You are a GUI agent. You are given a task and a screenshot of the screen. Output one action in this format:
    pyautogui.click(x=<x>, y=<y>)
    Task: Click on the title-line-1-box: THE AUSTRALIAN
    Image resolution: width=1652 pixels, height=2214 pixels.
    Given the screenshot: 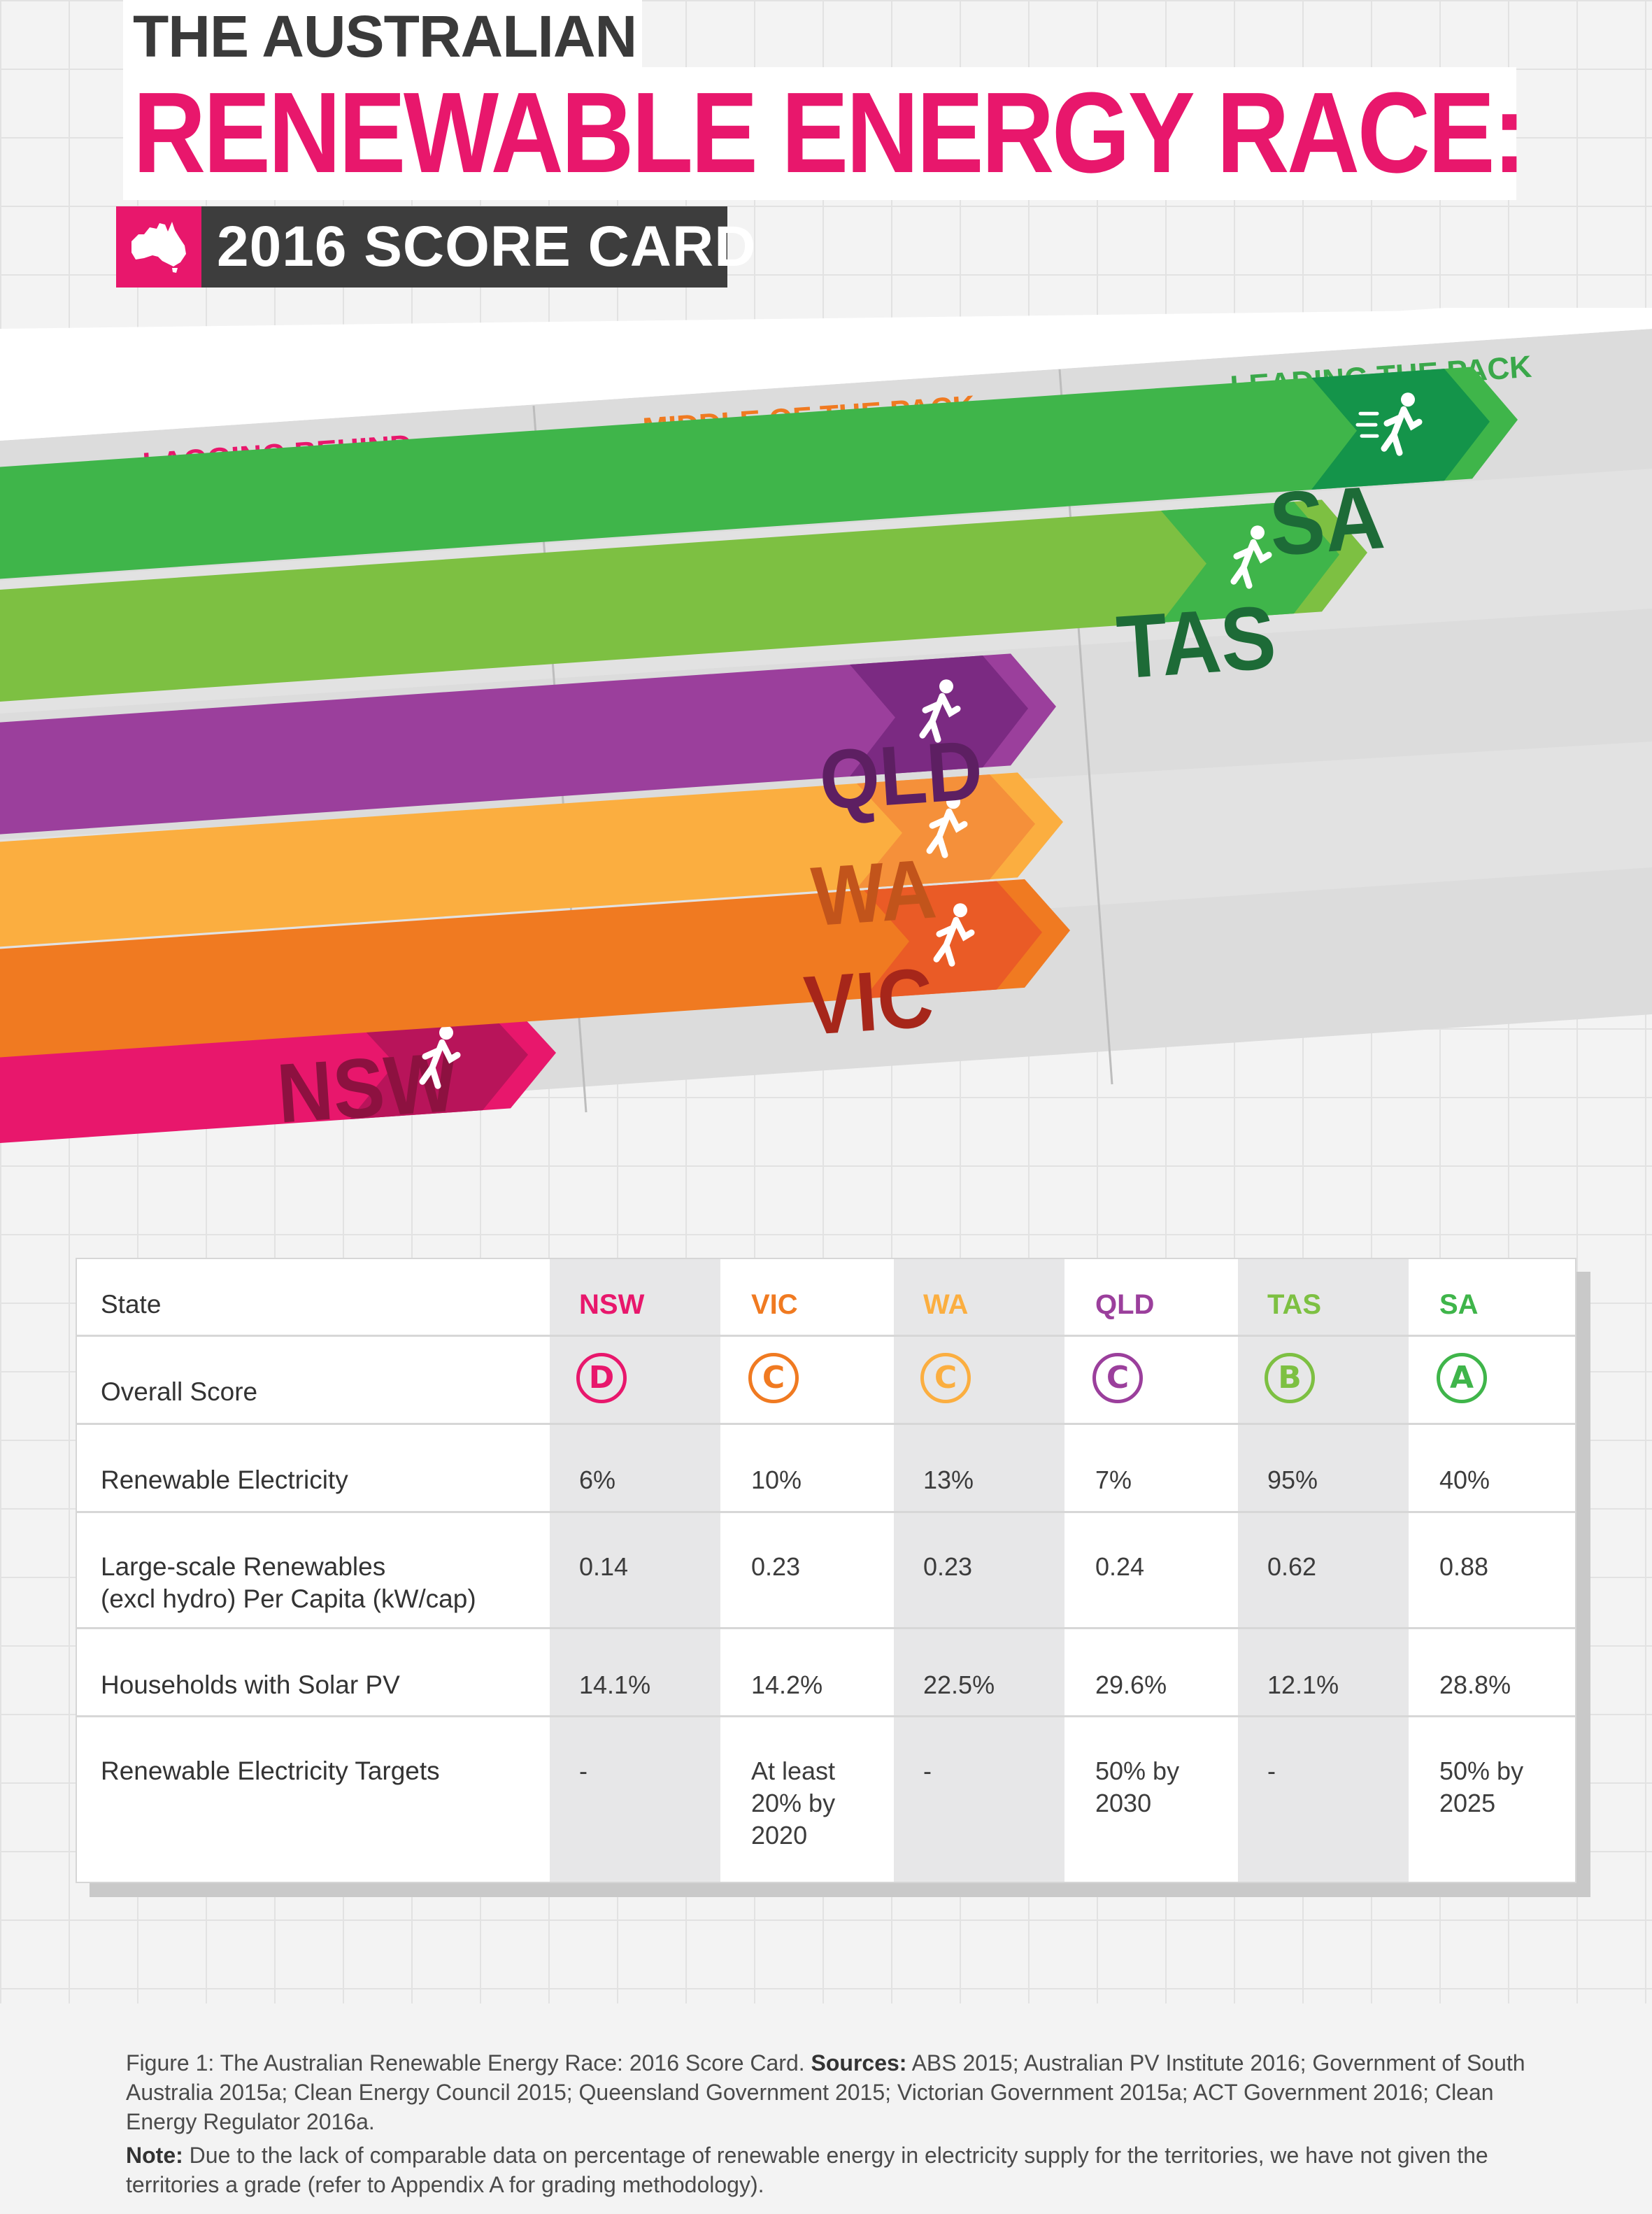 What is the action you would take?
    pyautogui.click(x=382, y=36)
    